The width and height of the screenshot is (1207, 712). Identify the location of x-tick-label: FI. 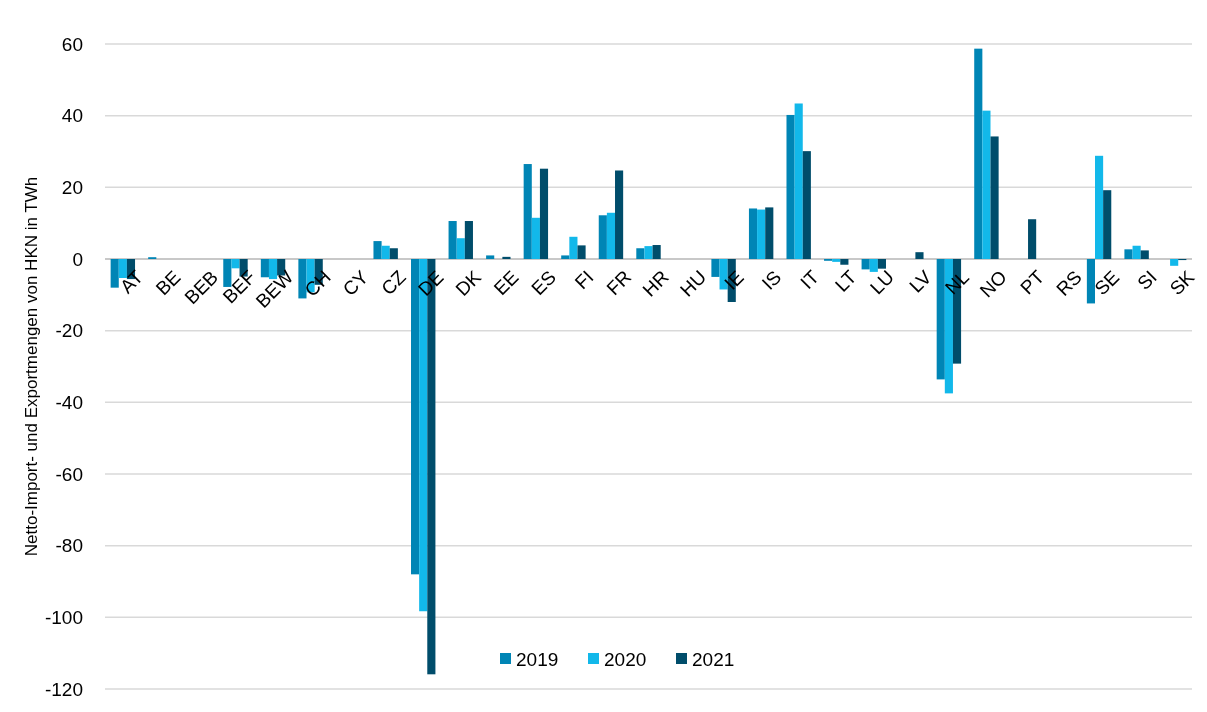
(584, 280).